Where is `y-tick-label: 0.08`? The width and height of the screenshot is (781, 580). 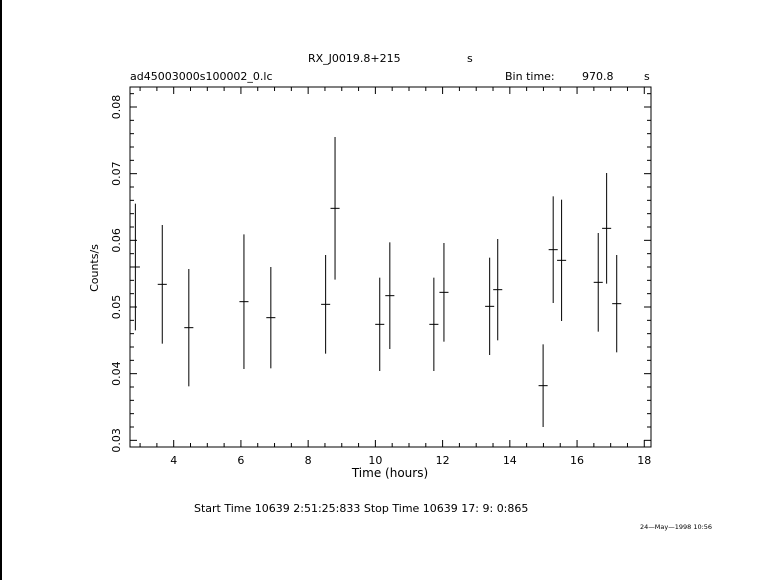 y-tick-label: 0.08 is located at coordinates (116, 107).